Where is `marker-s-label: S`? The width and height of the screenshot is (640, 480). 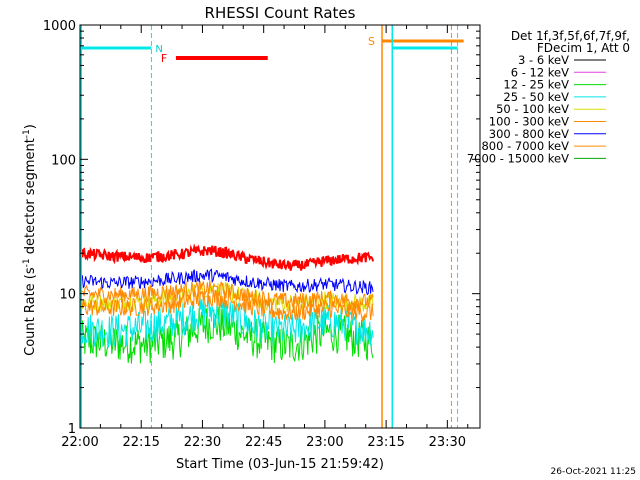
marker-s-label: S is located at coordinates (371, 41).